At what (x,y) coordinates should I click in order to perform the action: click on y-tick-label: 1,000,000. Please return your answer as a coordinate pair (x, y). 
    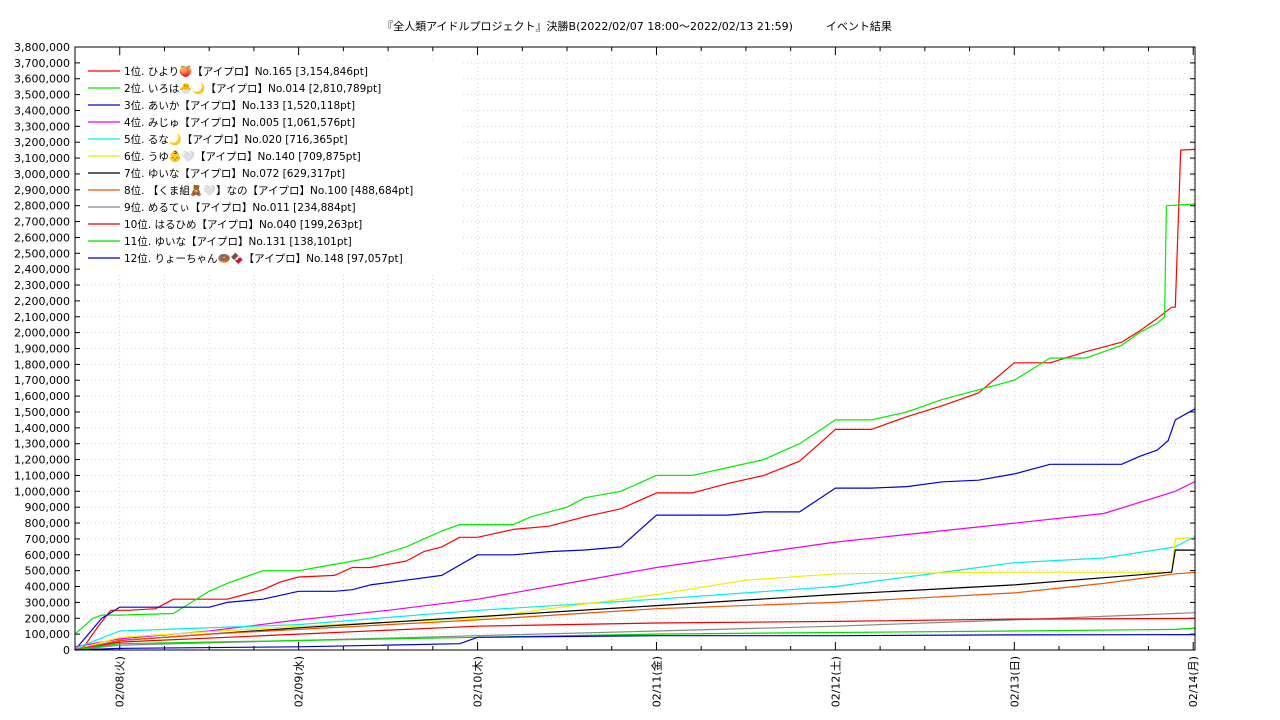
    Looking at the image, I should click on (42, 491).